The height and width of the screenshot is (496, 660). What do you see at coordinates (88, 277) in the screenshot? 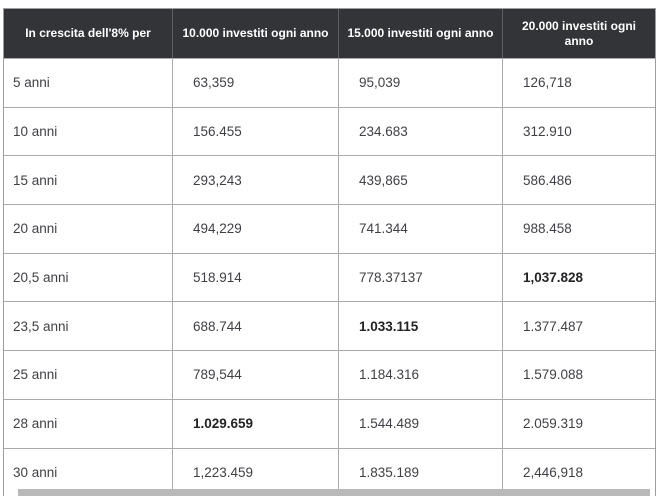
I see `row-label-years: 20,5 anni` at bounding box center [88, 277].